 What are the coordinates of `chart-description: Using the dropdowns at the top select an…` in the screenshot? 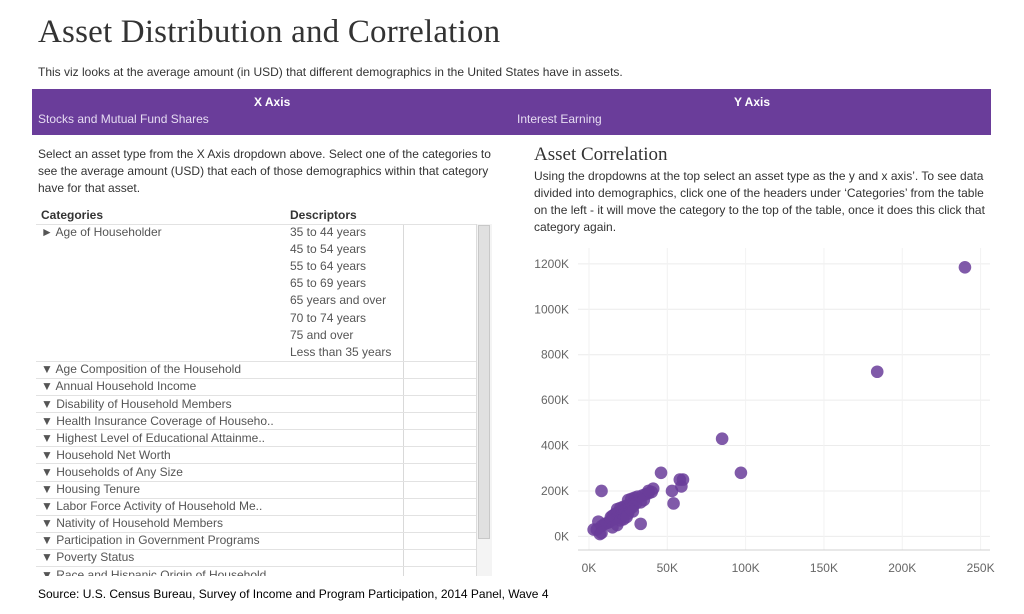 It's located at (759, 201).